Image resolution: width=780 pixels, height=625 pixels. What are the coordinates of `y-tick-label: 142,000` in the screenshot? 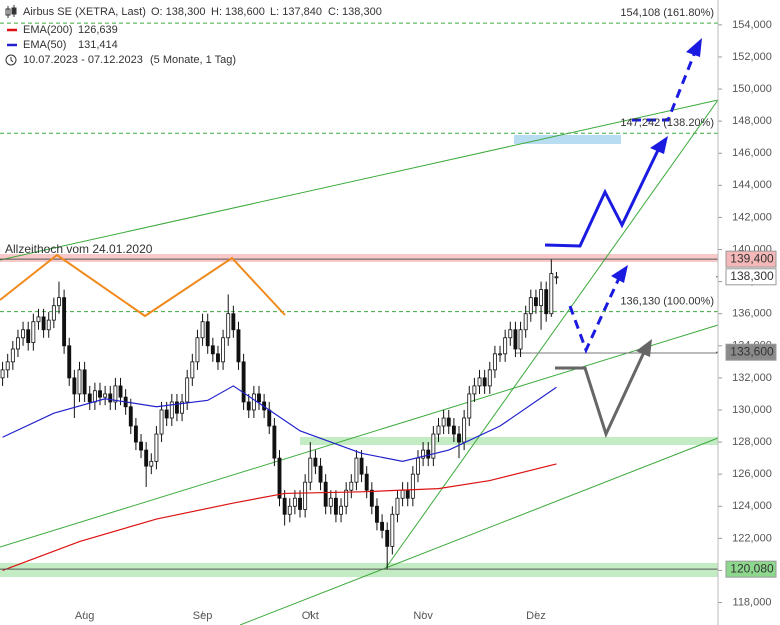 It's located at (752, 217).